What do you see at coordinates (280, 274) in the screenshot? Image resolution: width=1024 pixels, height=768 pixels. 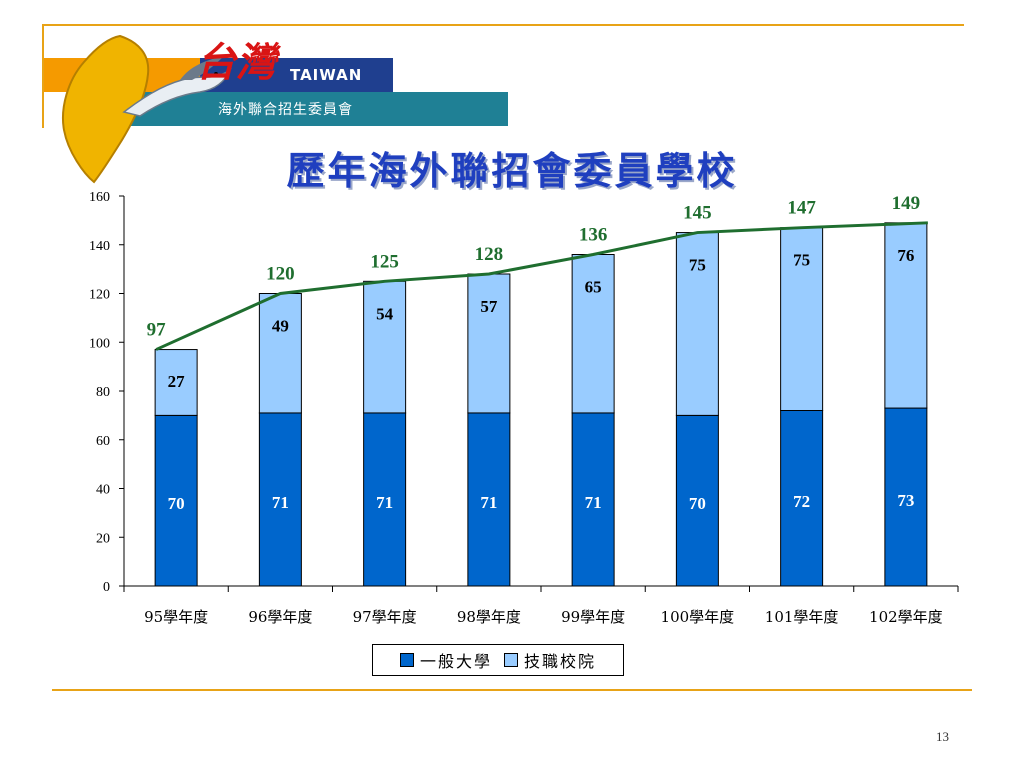 I see `data-label-total: 120` at bounding box center [280, 274].